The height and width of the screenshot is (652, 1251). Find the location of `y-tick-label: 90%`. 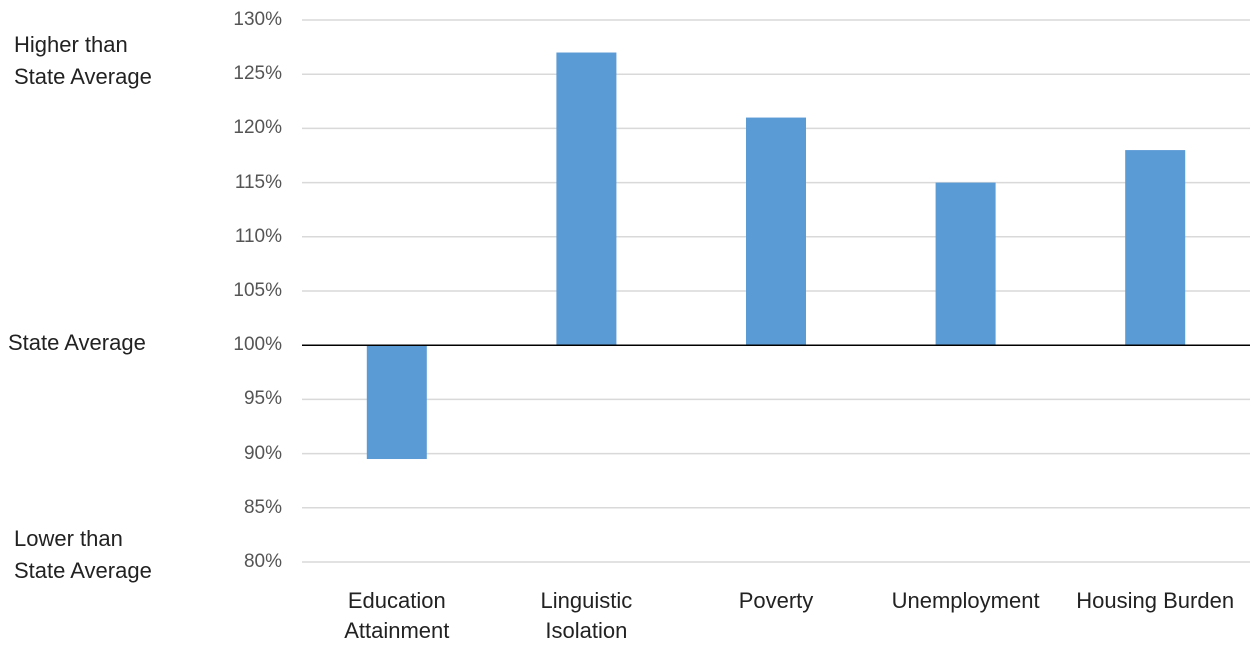

y-tick-label: 90% is located at coordinates (262, 453).